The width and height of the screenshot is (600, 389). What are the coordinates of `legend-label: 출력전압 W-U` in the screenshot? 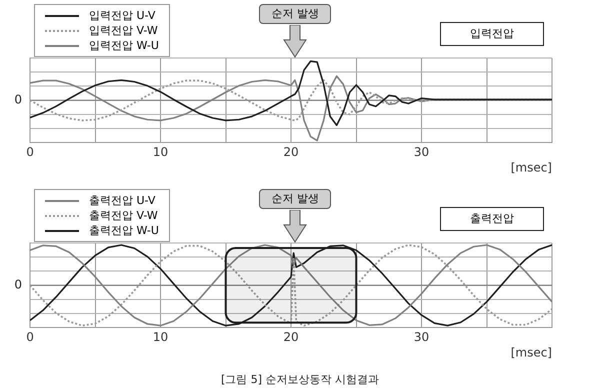 It's located at (124, 230).